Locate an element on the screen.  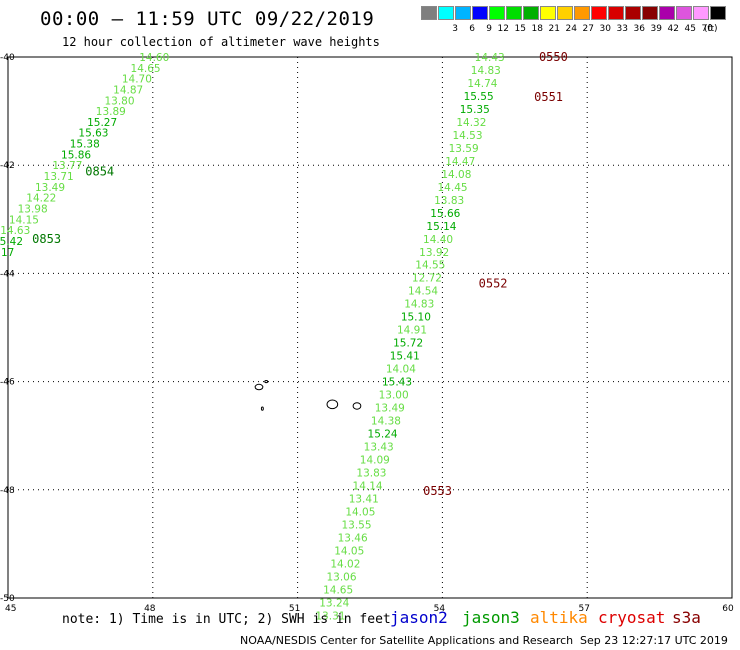
wave-height-reading: 13.71 is located at coordinates (59, 177).